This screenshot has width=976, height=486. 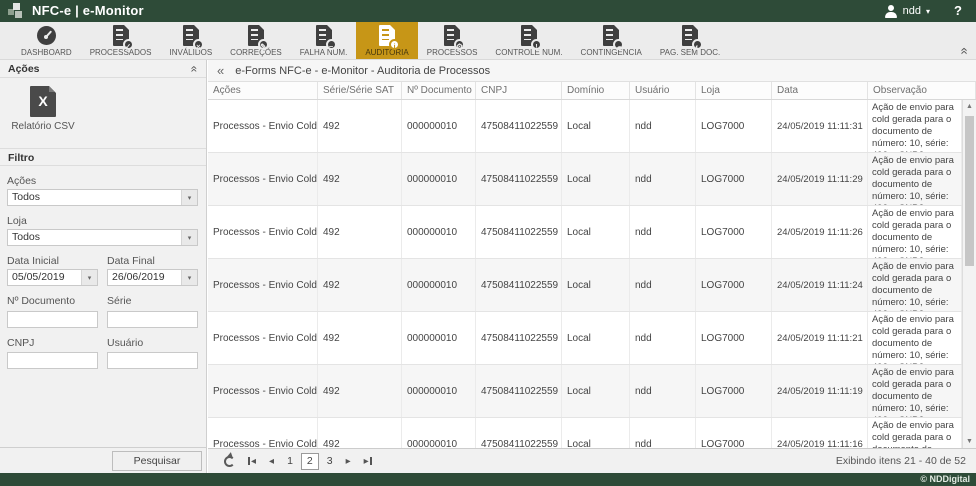 I want to click on help-icon: ?, so click(x=958, y=10).